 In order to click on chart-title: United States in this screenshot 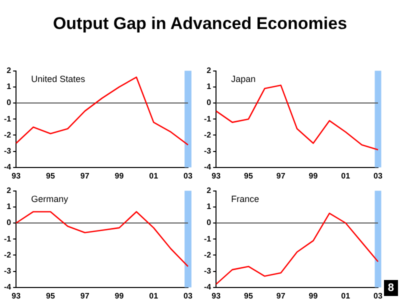, I will do `click(58, 79)`.